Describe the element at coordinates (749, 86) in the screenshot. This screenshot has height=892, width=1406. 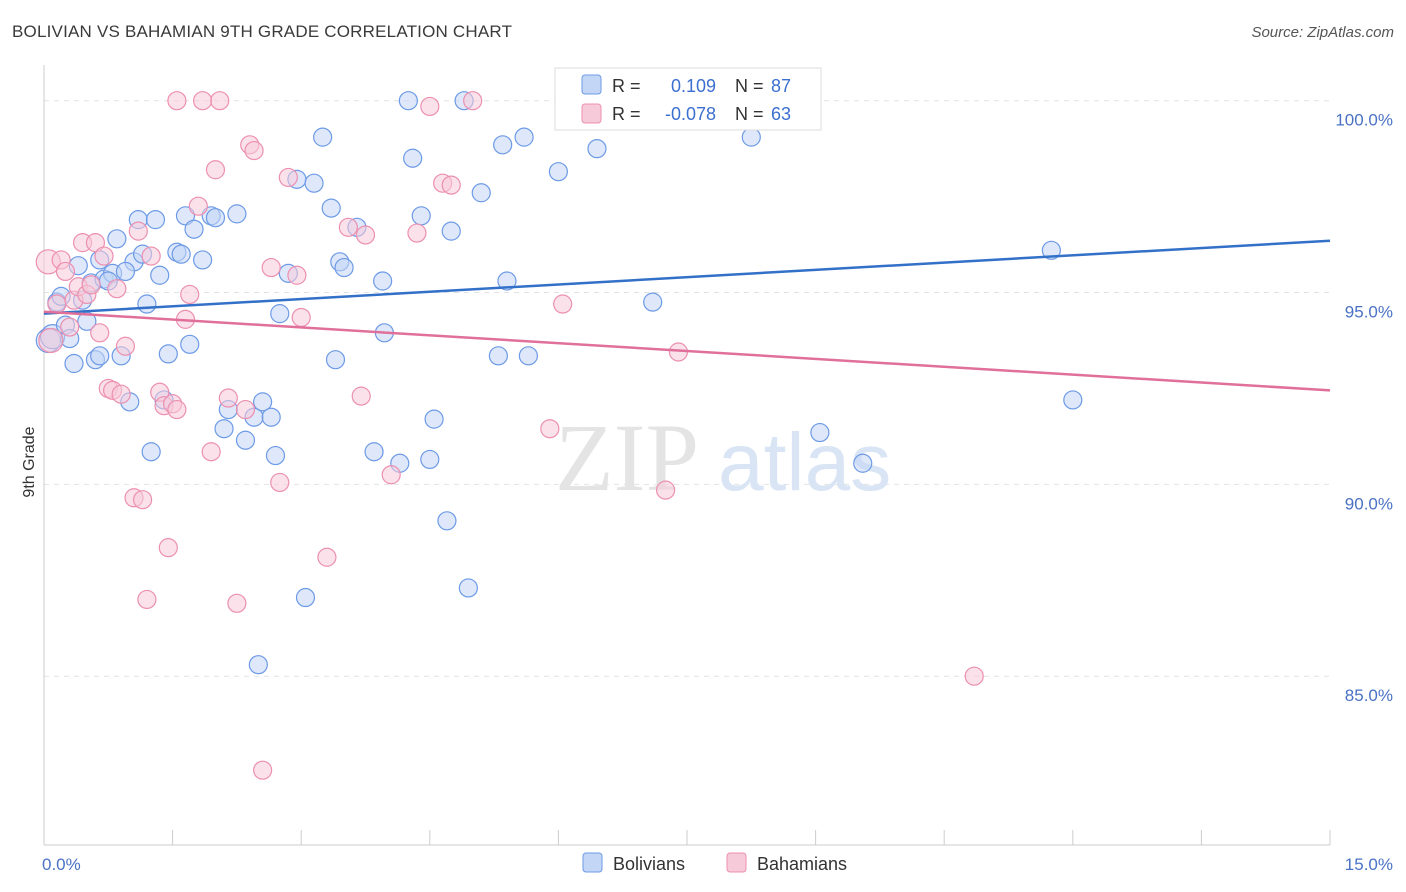
I see `legend-n-label-bolivians: N =` at that location.